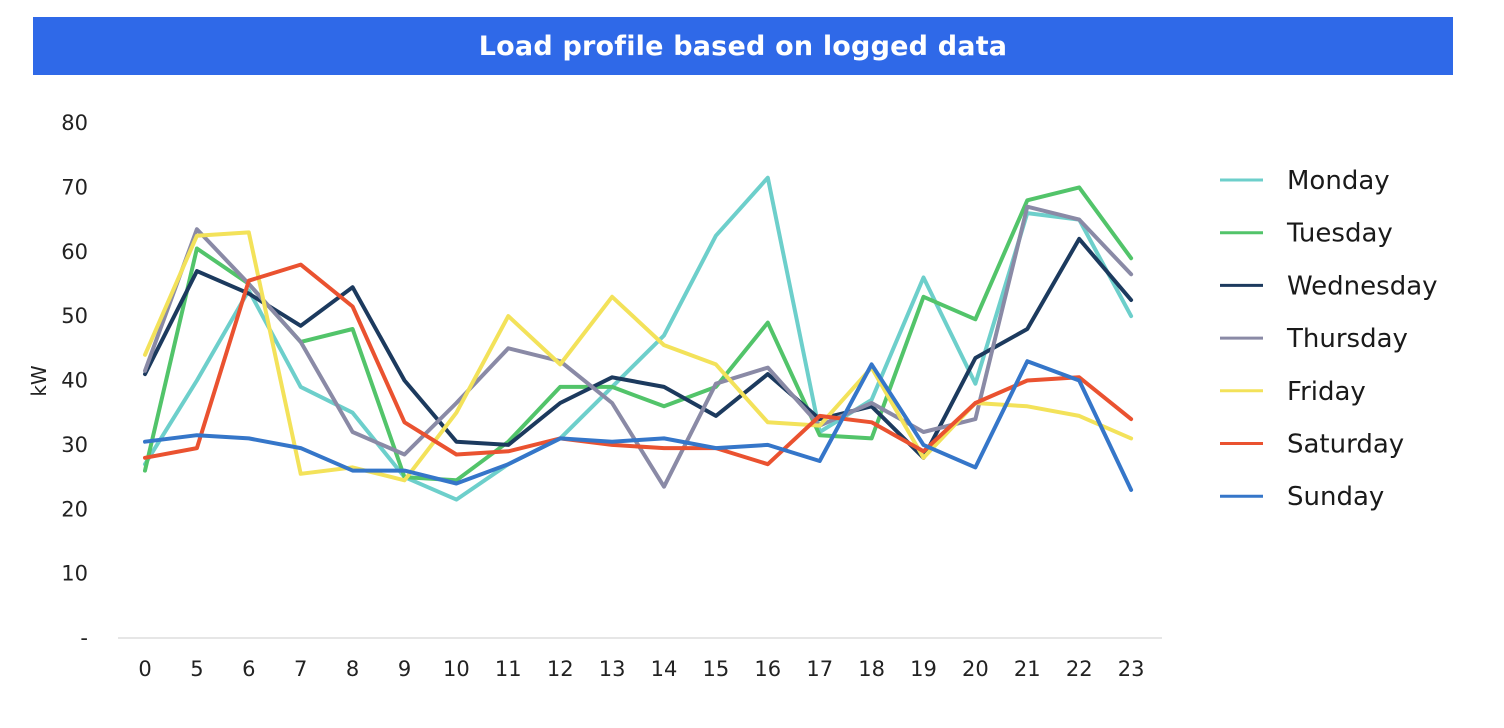  I want to click on legend-label-sunday: Sunday, so click(1335, 497).